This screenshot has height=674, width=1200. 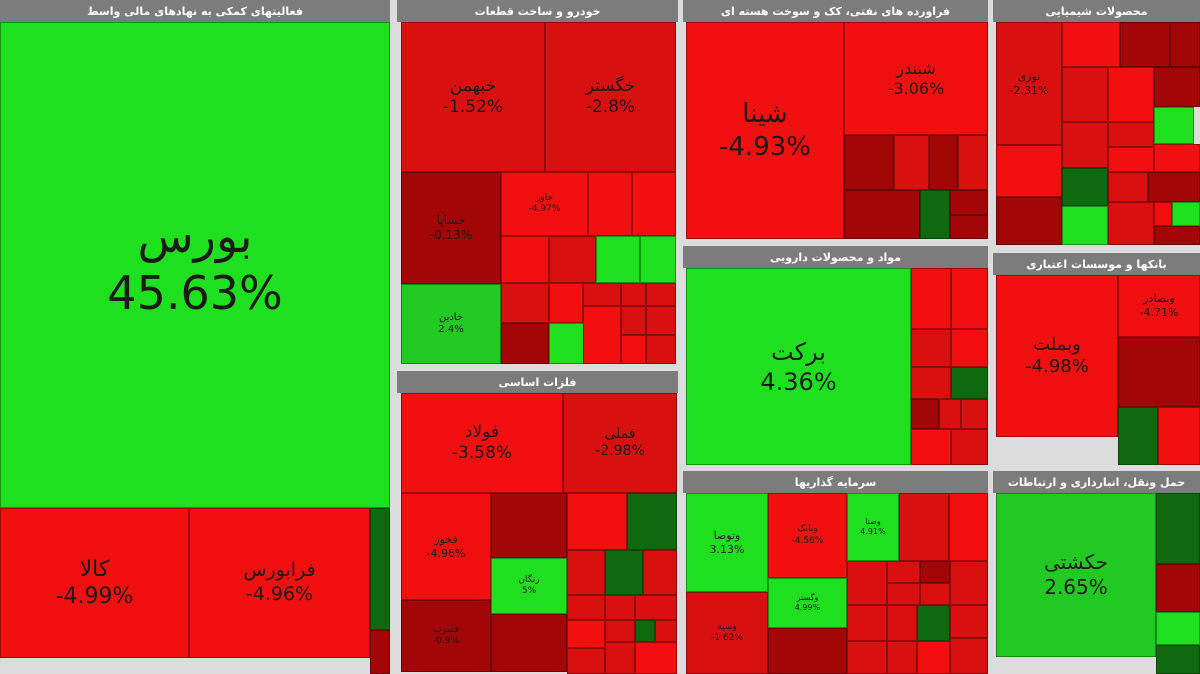 What do you see at coordinates (1159, 306) in the screenshot?
I see `stock-tile: وبصادر -4.71%` at bounding box center [1159, 306].